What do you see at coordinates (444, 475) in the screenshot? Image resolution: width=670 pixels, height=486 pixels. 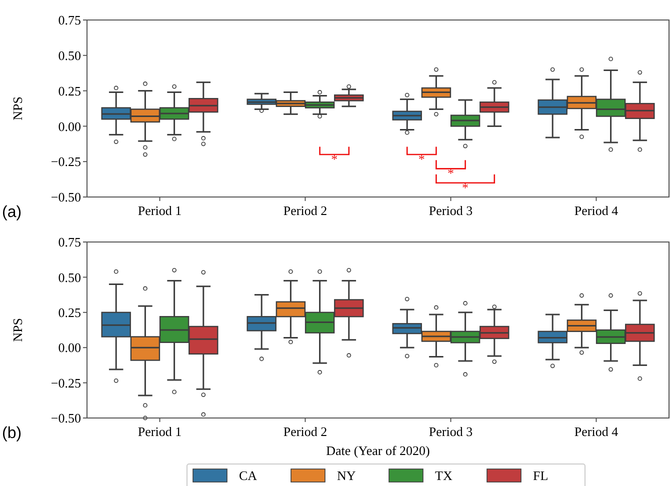 I see `legend-label: TX` at bounding box center [444, 475].